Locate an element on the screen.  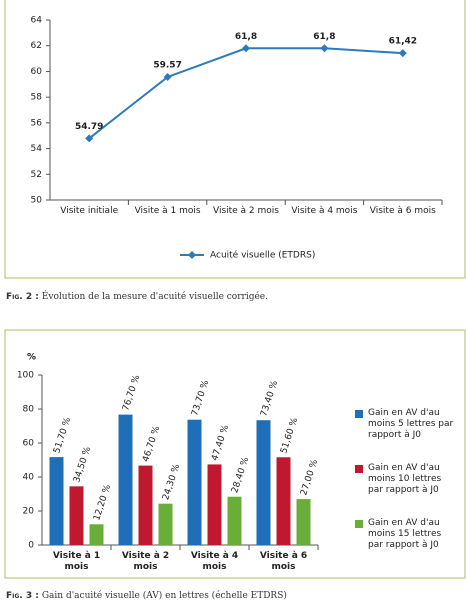
value-label: 73,70 % is located at coordinates (200, 398).